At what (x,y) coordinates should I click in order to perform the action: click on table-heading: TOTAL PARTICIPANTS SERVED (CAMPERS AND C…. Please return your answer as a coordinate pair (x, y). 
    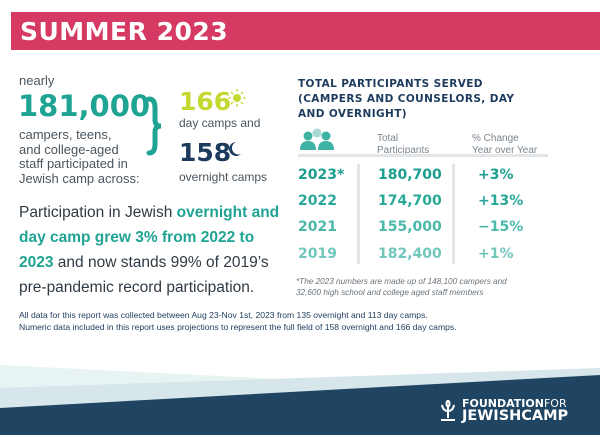
    Looking at the image, I should click on (406, 99).